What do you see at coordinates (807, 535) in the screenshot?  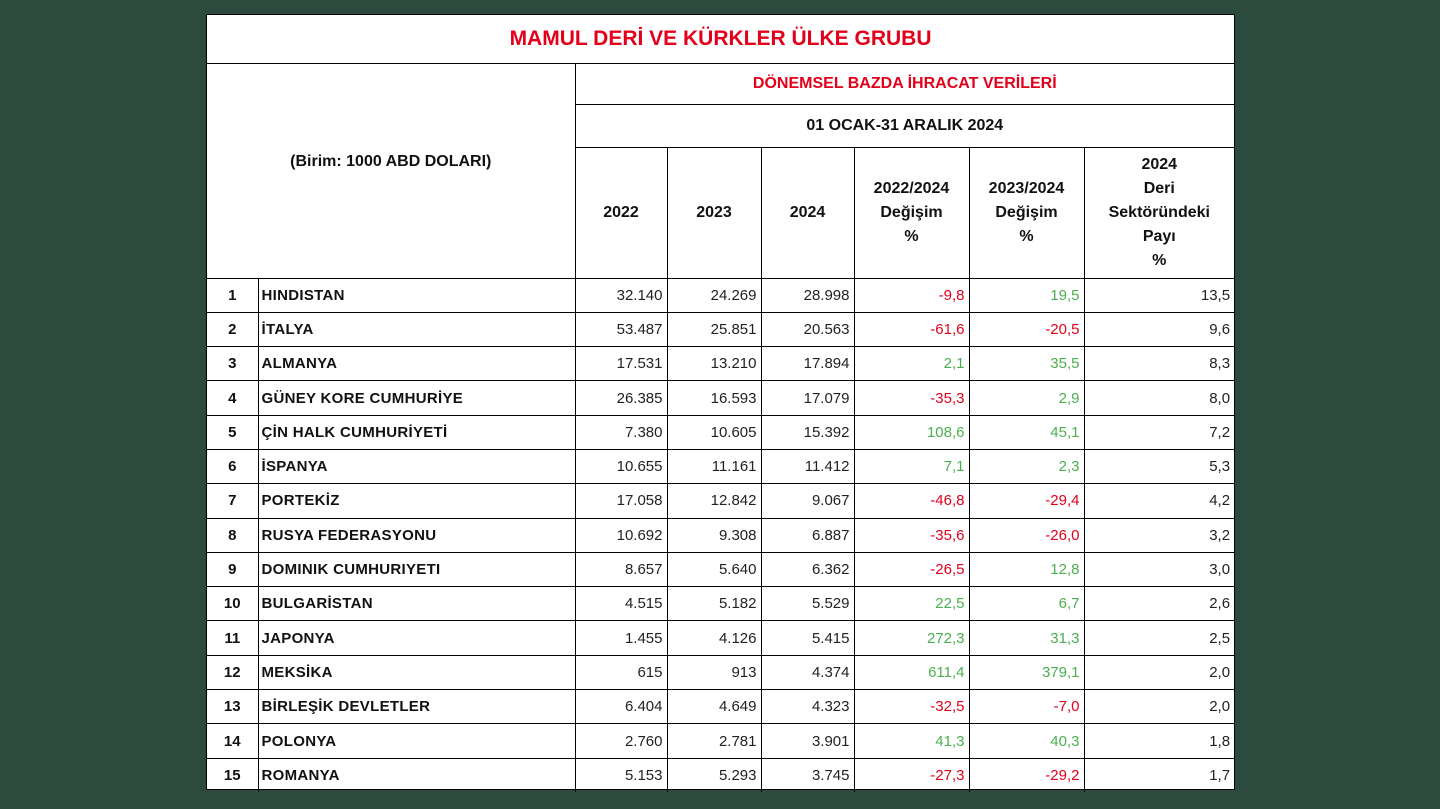 I see `value-2024-cell: 6.887` at bounding box center [807, 535].